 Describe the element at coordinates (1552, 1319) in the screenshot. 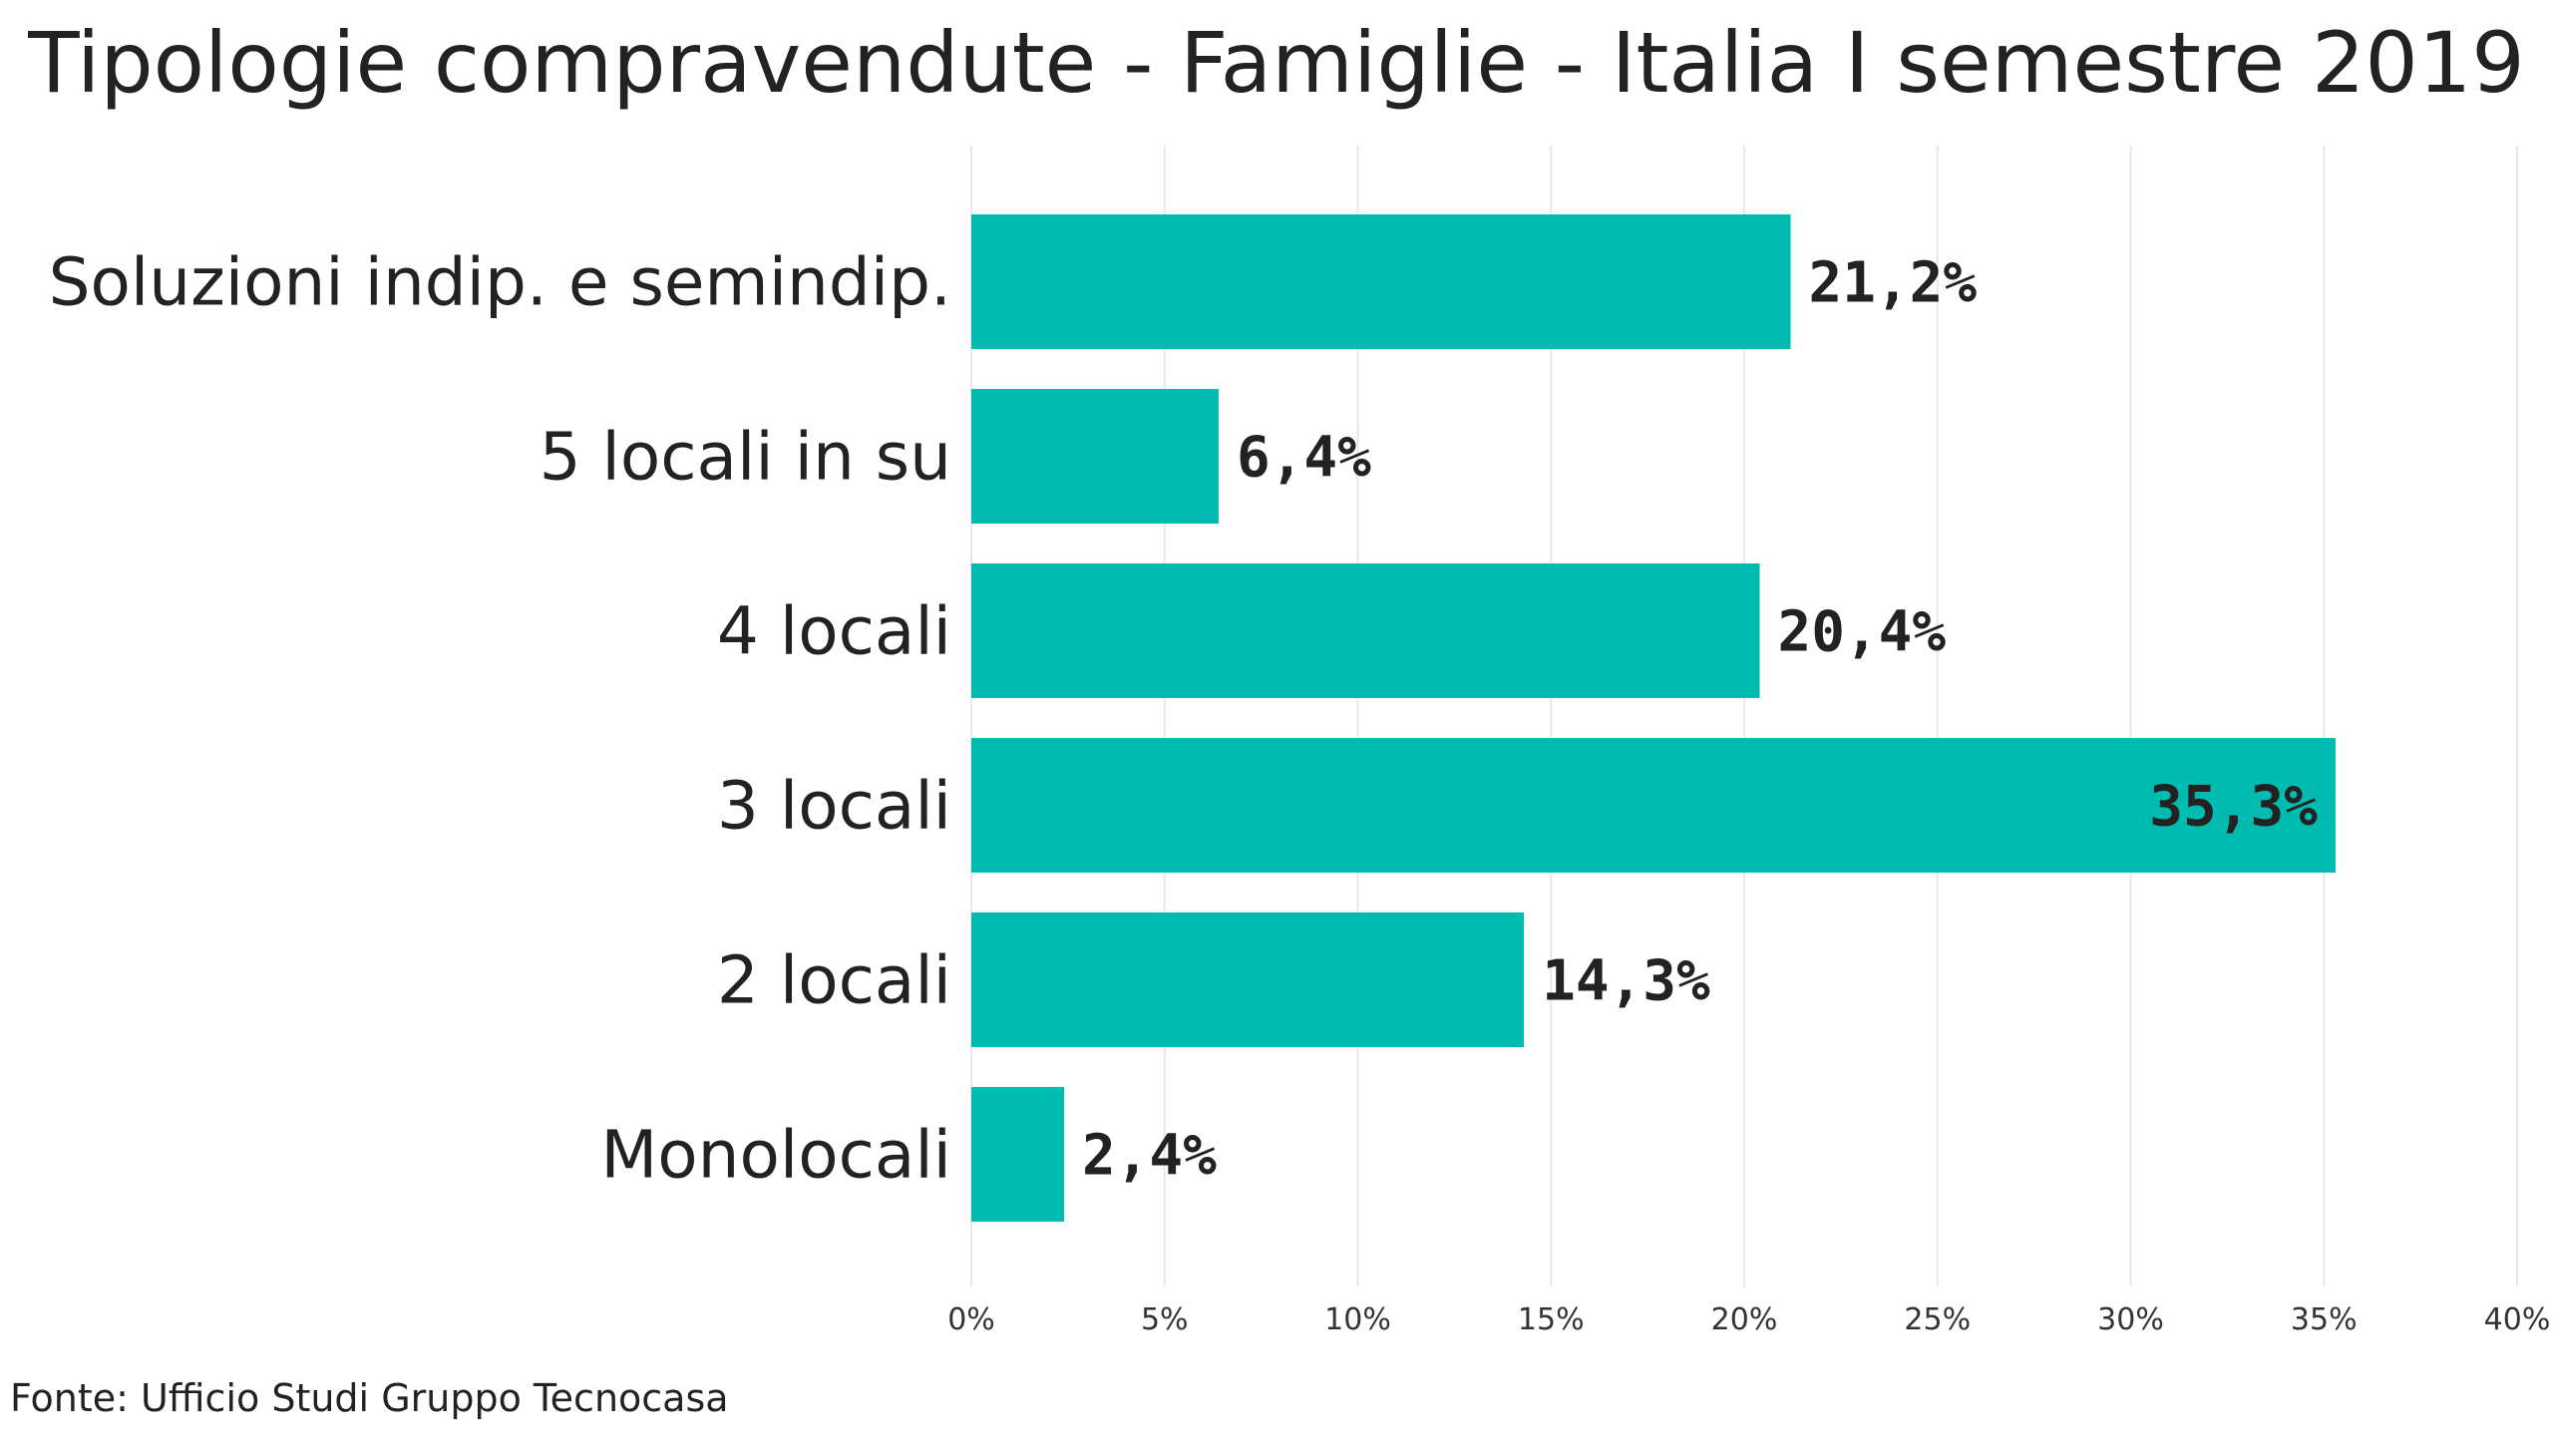

I see `x-tick-label: 15%` at that location.